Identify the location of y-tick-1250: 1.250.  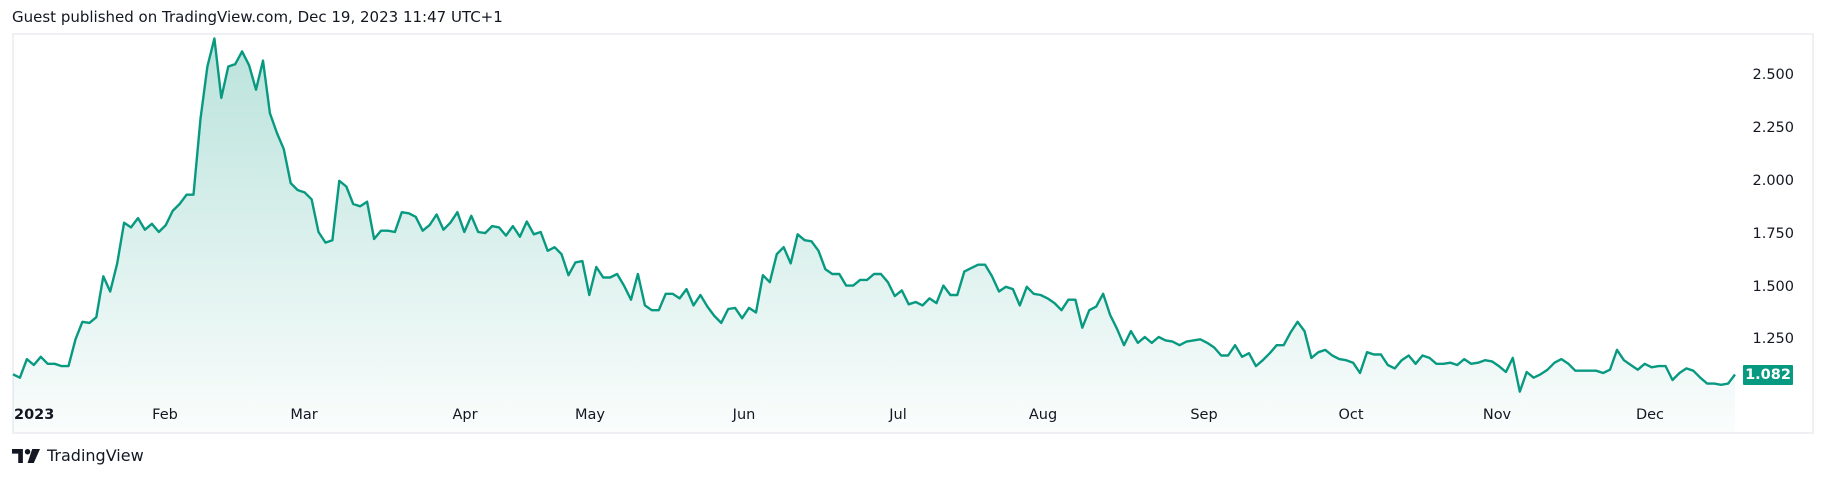
(1773, 339).